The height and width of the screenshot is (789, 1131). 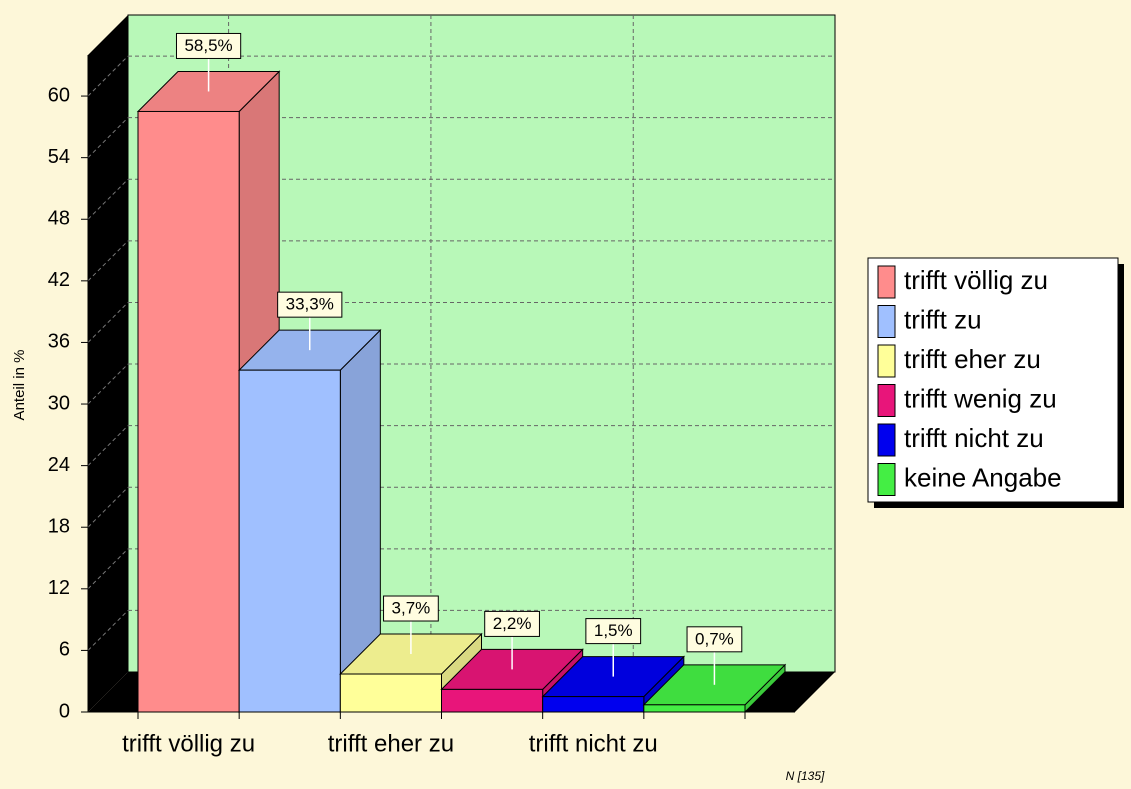 I want to click on data-label-group: 3,7%, so click(x=411, y=608).